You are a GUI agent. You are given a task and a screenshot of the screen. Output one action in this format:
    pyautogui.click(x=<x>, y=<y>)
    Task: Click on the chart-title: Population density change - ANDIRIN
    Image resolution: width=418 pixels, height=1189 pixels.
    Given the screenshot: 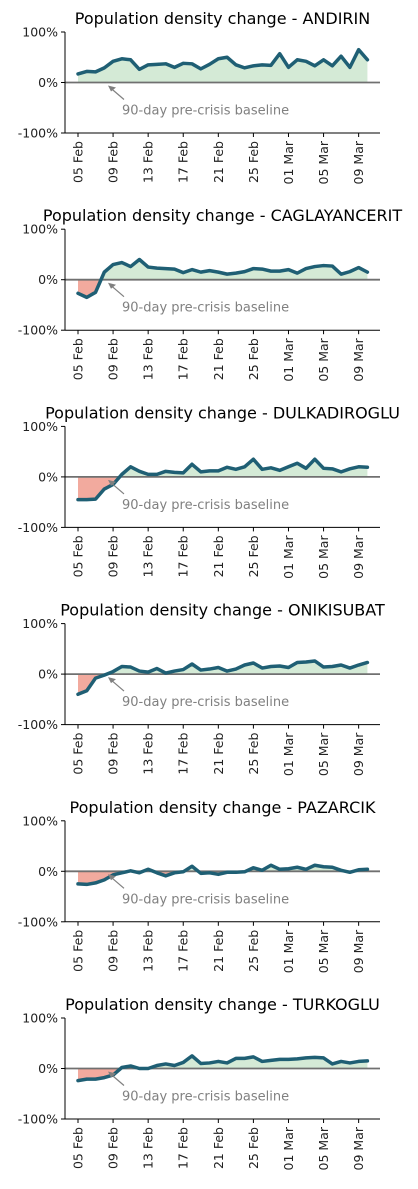 What is the action you would take?
    pyautogui.click(x=222, y=18)
    